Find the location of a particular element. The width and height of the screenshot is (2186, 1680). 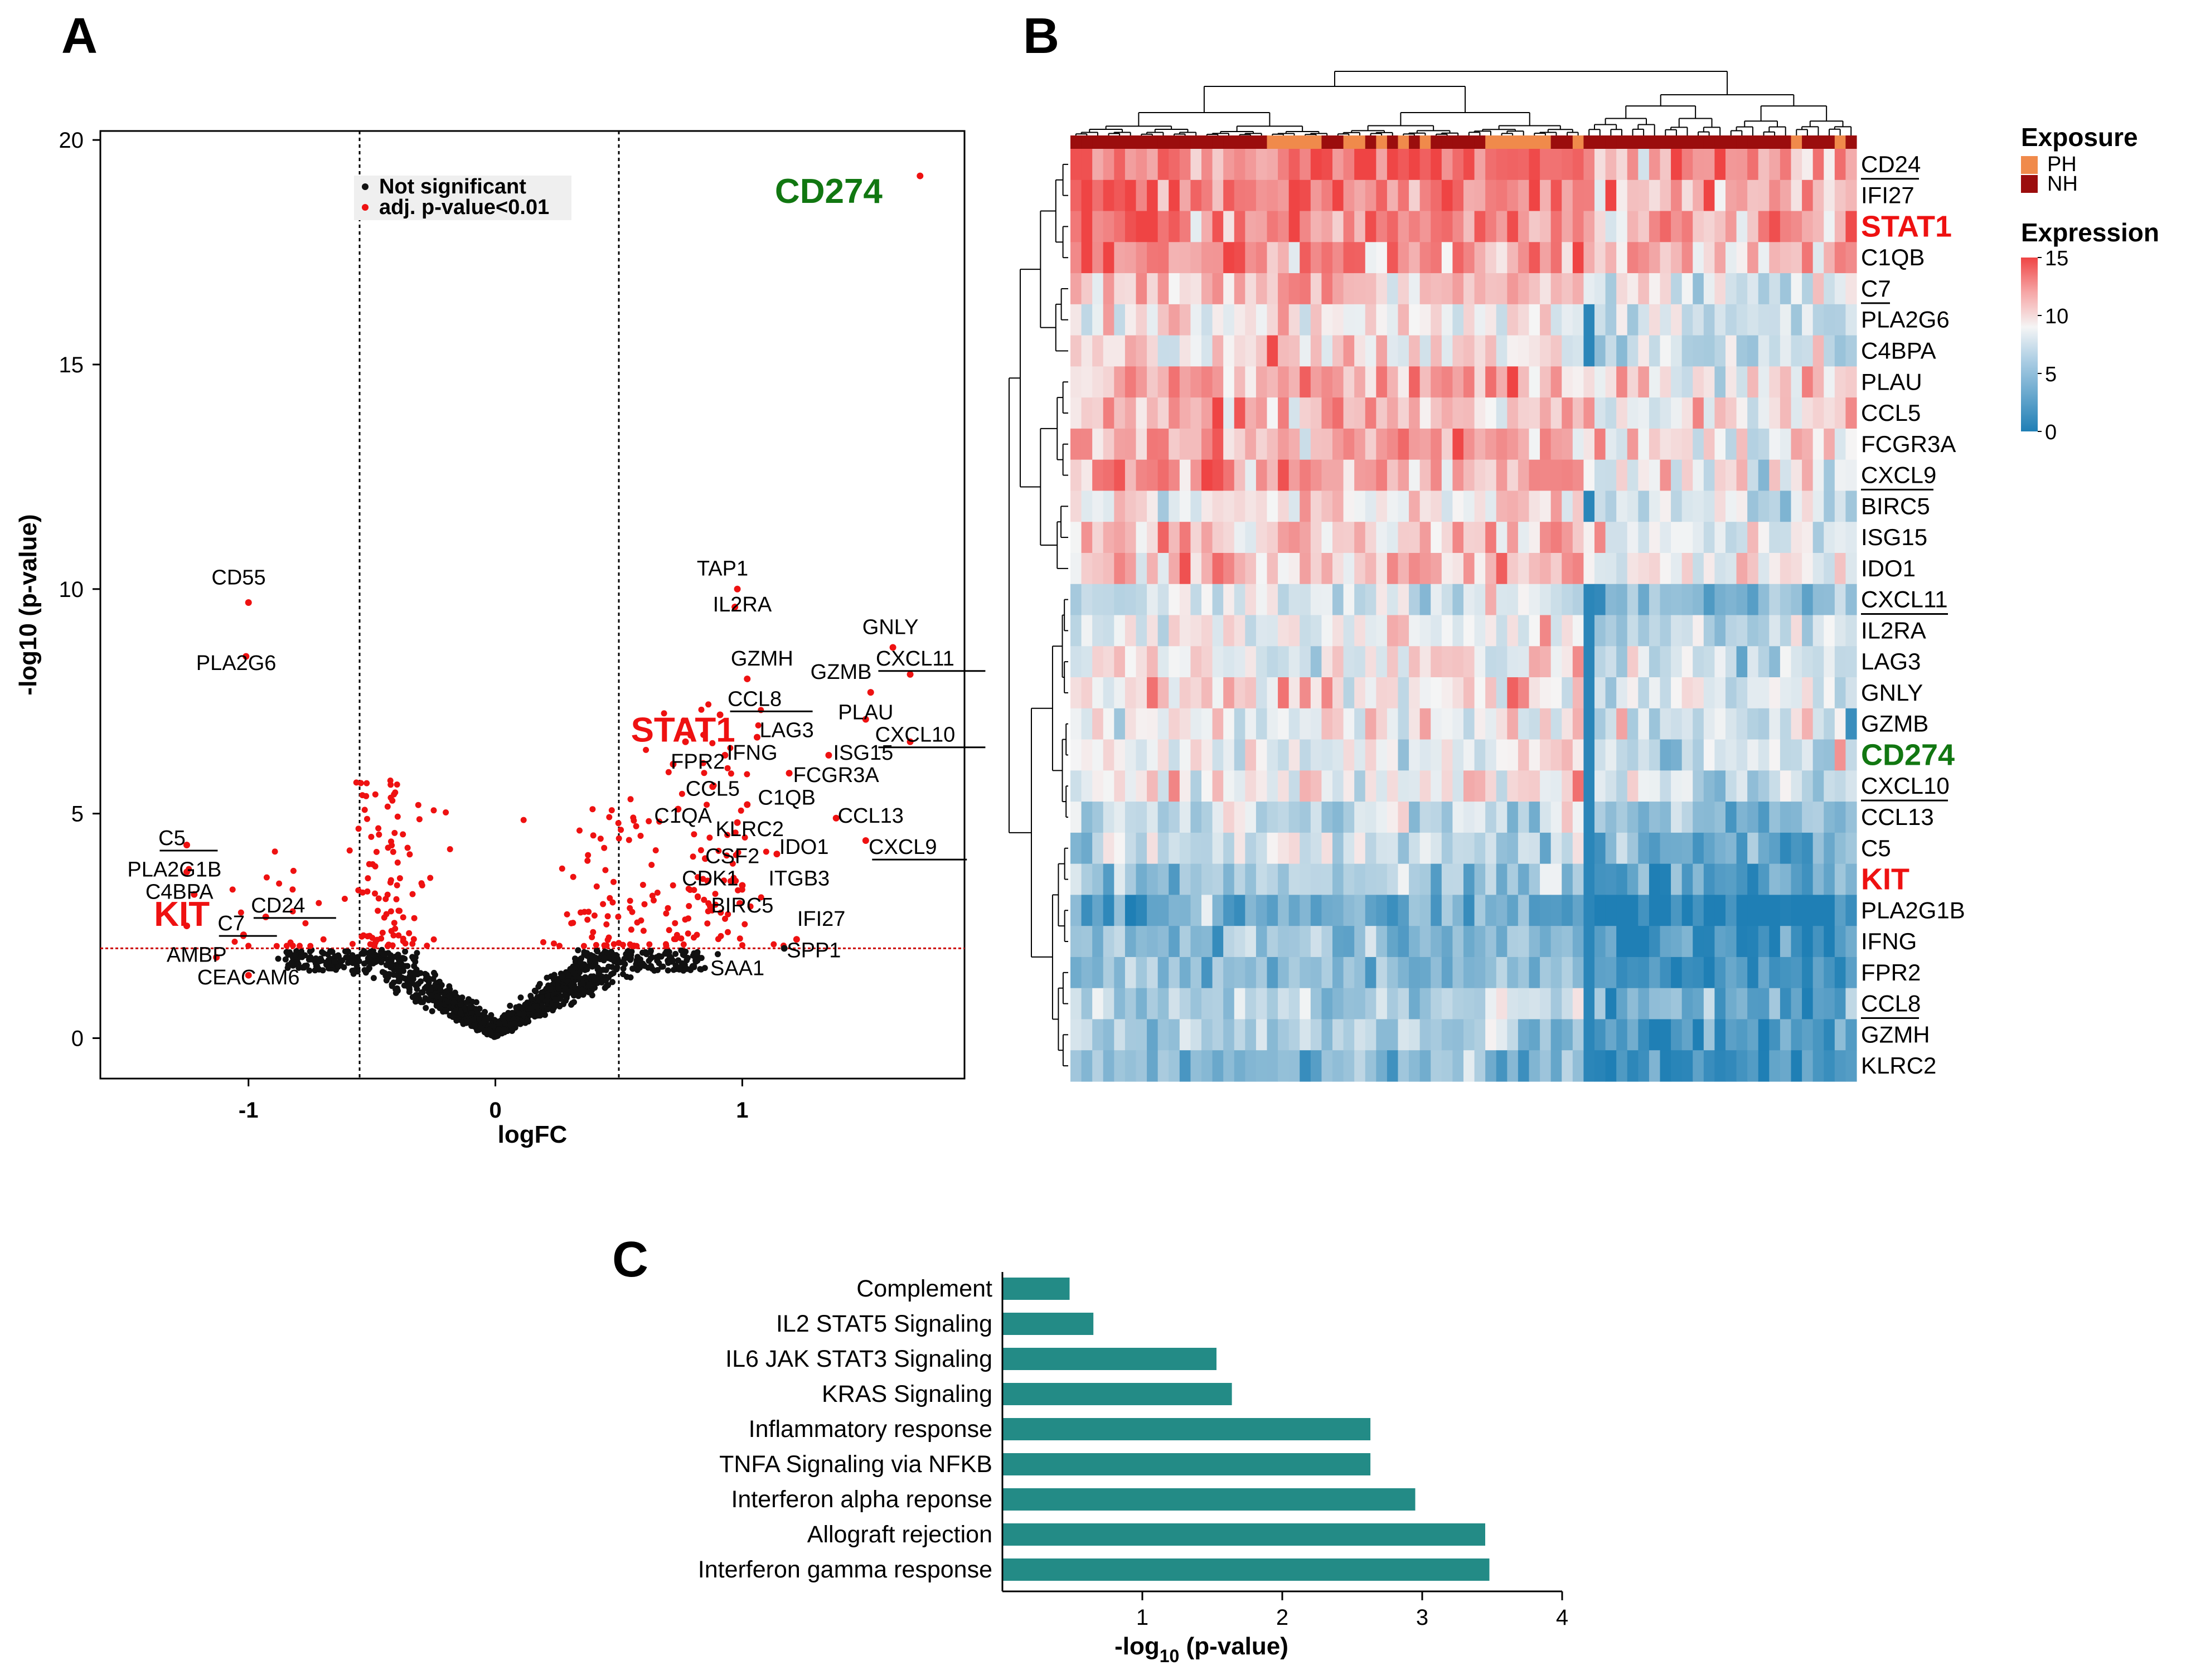

legend-marker-sig is located at coordinates (366, 207).